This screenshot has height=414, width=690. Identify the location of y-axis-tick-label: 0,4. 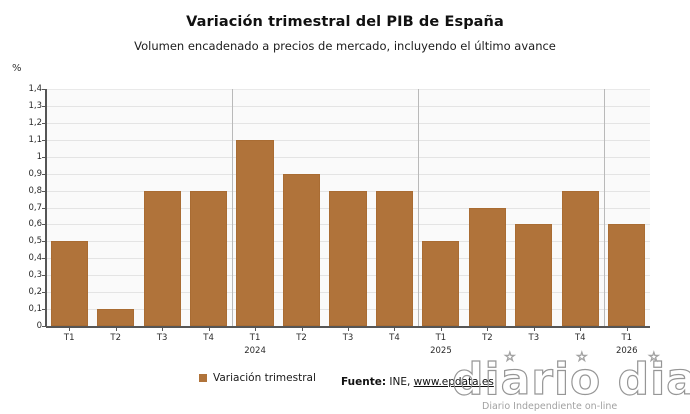
(35, 258).